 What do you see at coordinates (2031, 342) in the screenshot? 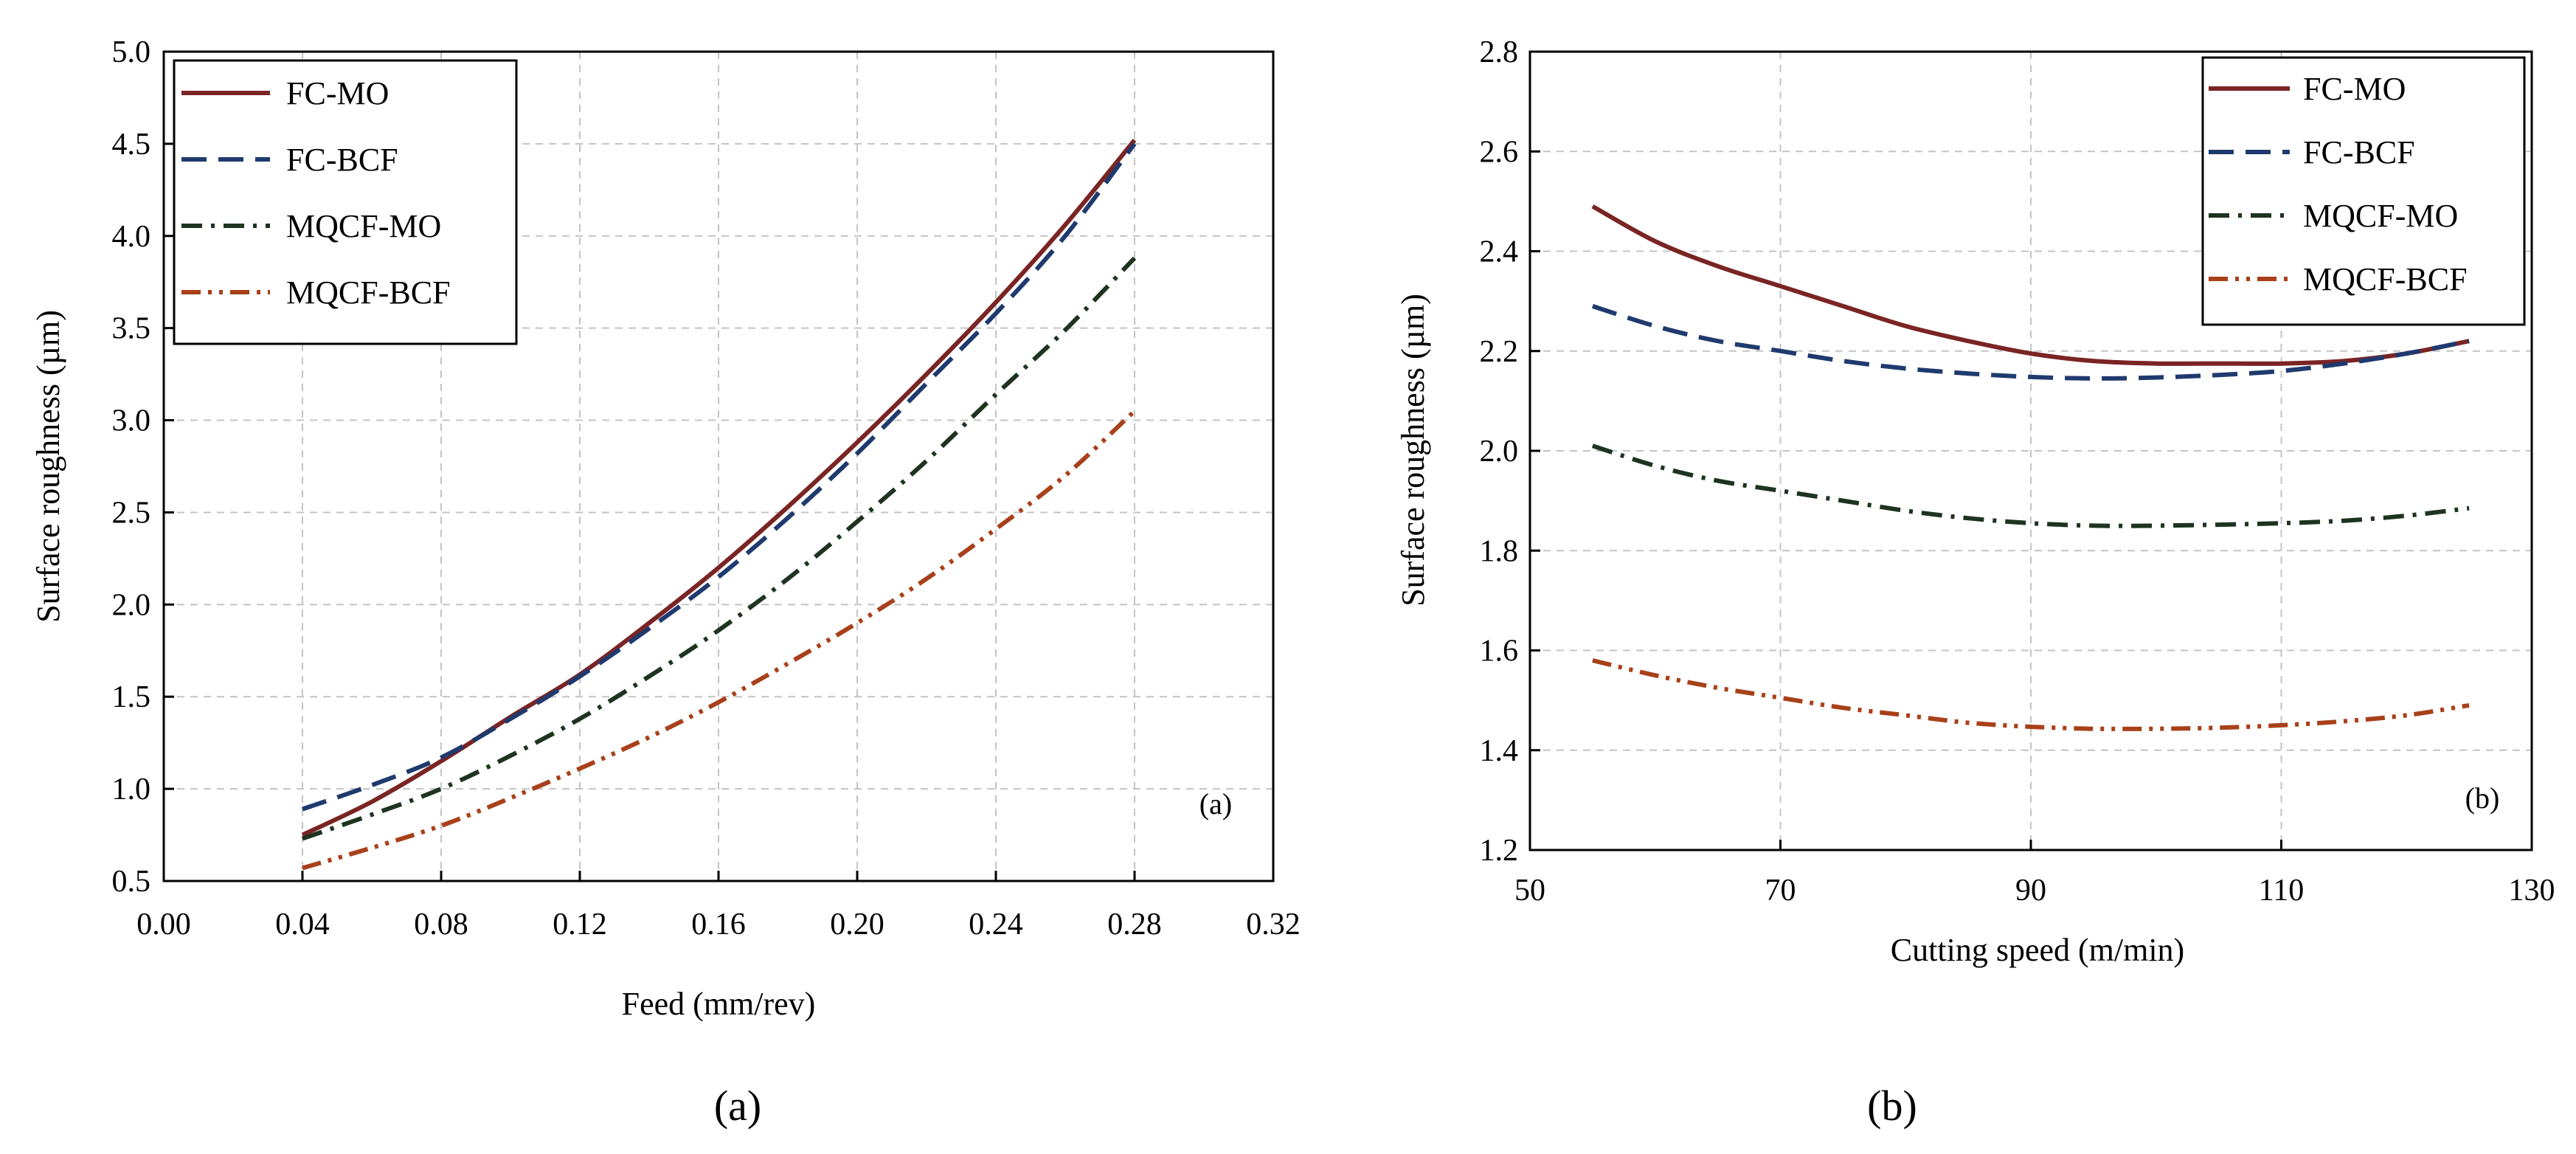
I see `series-line-fc-bcf` at bounding box center [2031, 342].